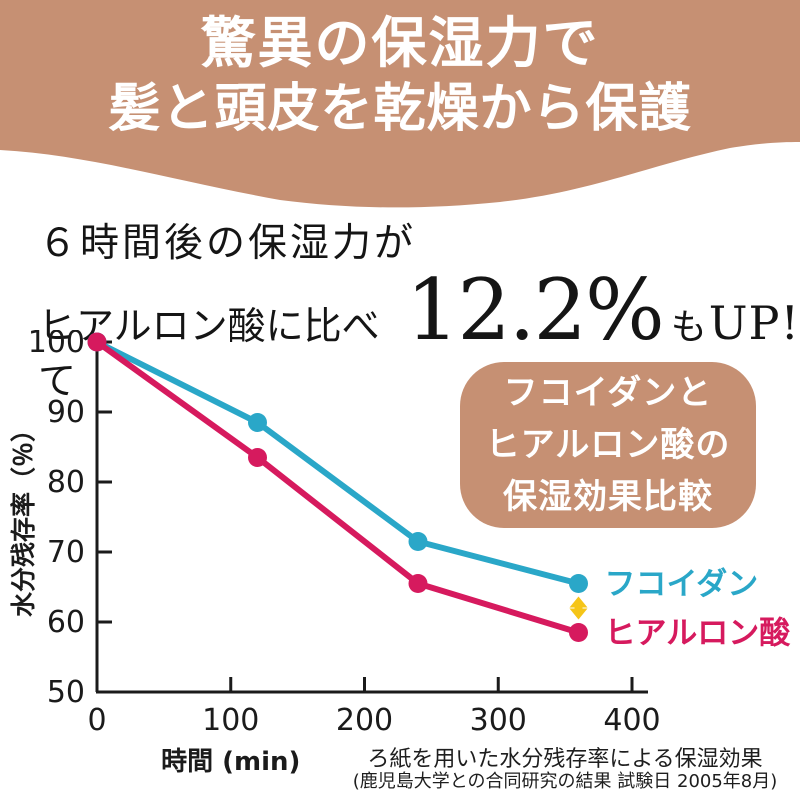 The width and height of the screenshot is (800, 800). Describe the element at coordinates (631, 720) in the screenshot. I see `x-tick-label: 400` at that location.